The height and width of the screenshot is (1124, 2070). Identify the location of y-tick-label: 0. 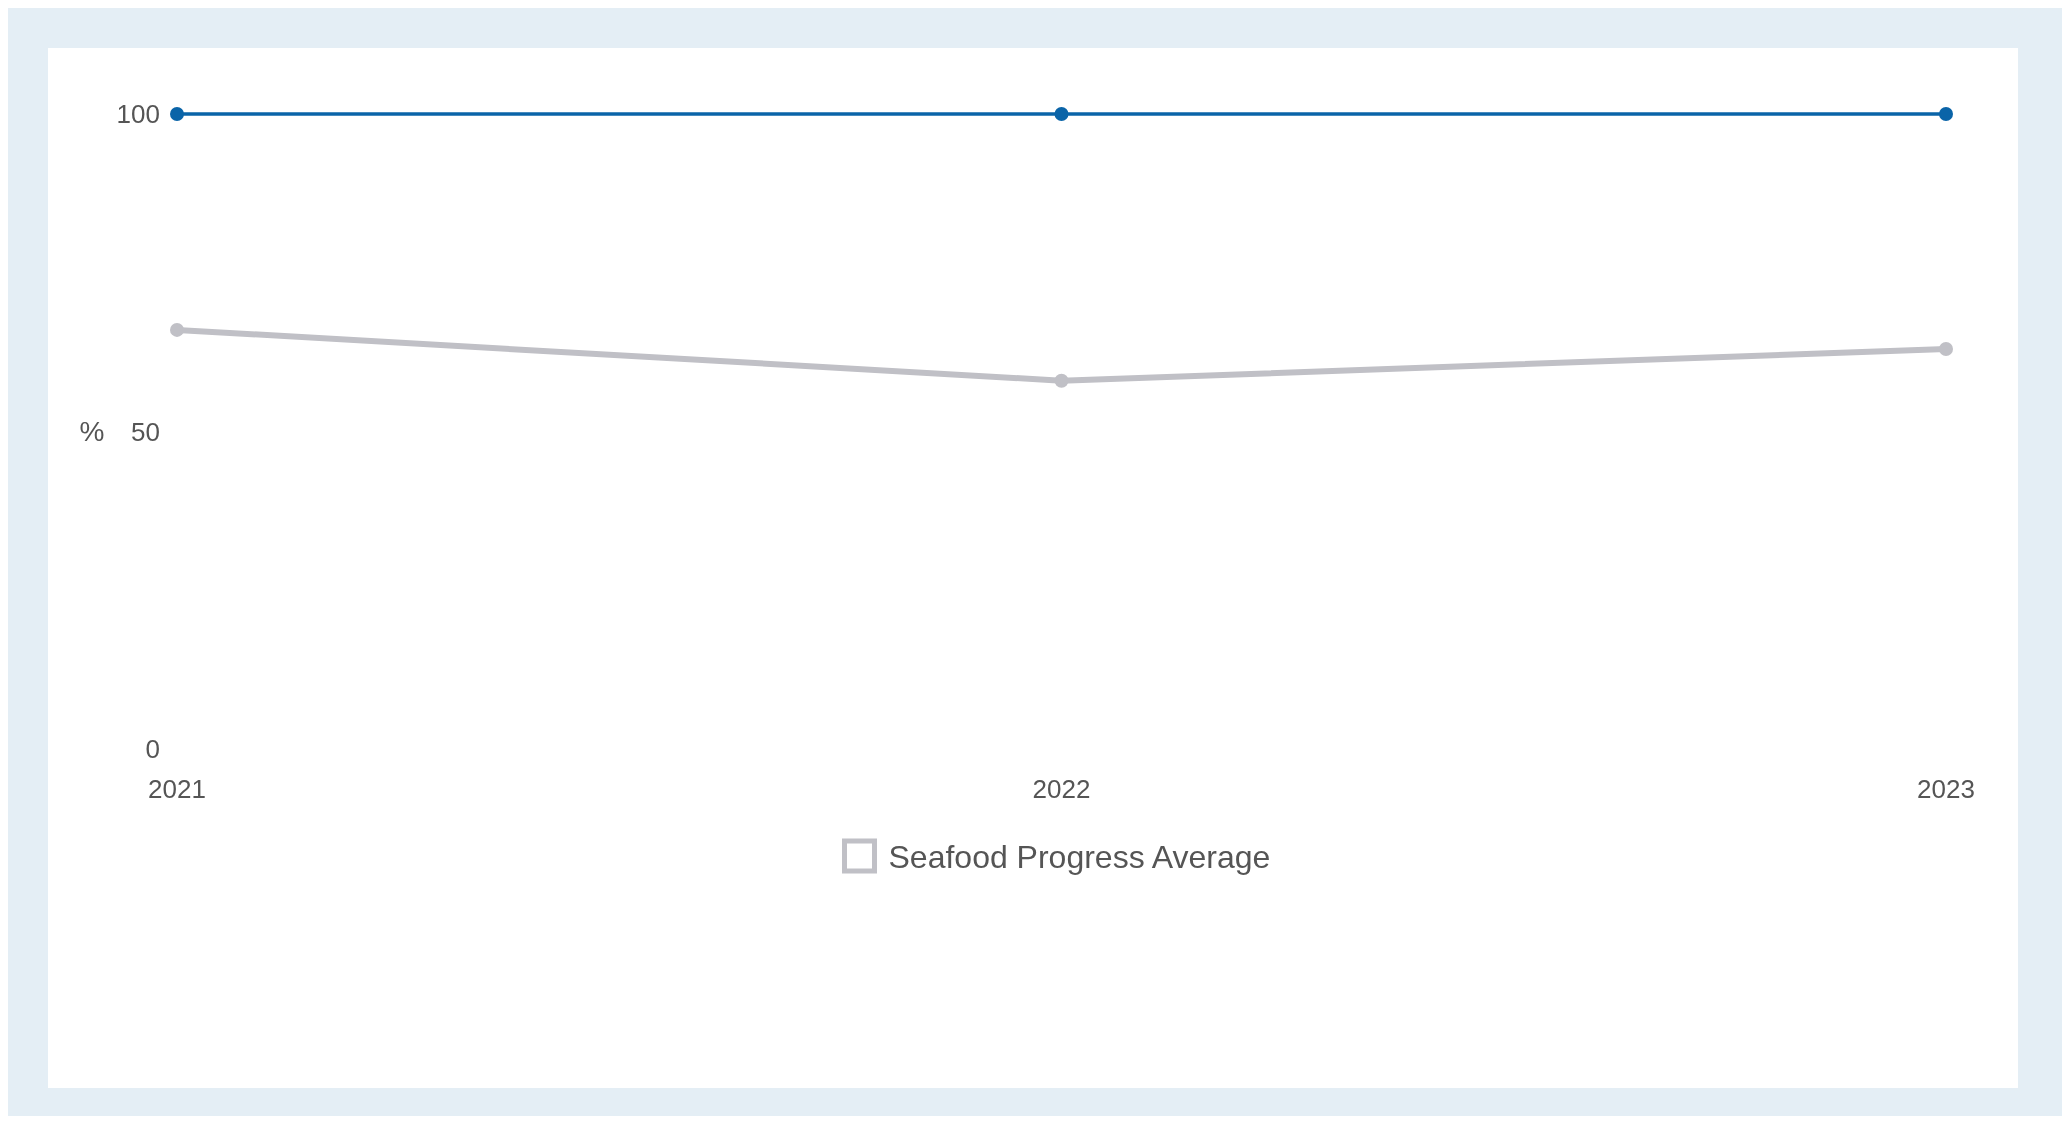
(152, 749).